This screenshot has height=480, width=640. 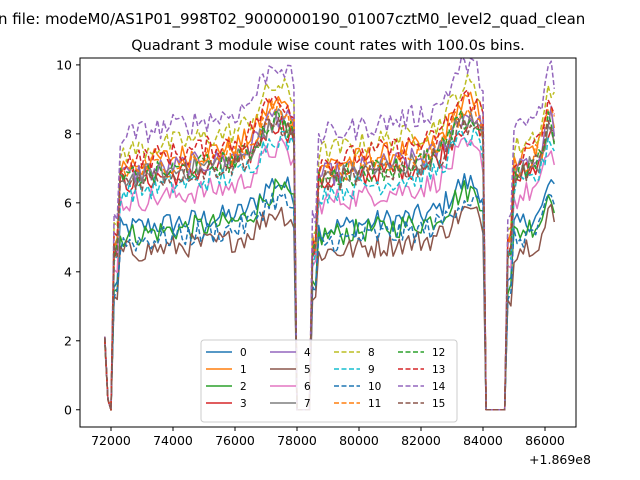 What do you see at coordinates (421, 440) in the screenshot?
I see `x-tick-label: 82000` at bounding box center [421, 440].